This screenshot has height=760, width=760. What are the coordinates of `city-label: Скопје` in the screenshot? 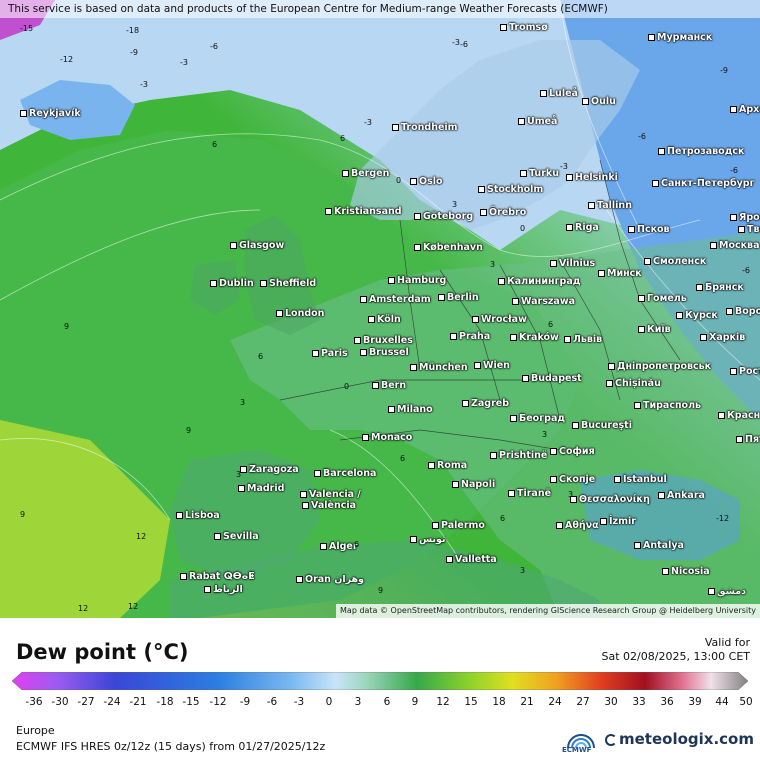 It's located at (572, 479).